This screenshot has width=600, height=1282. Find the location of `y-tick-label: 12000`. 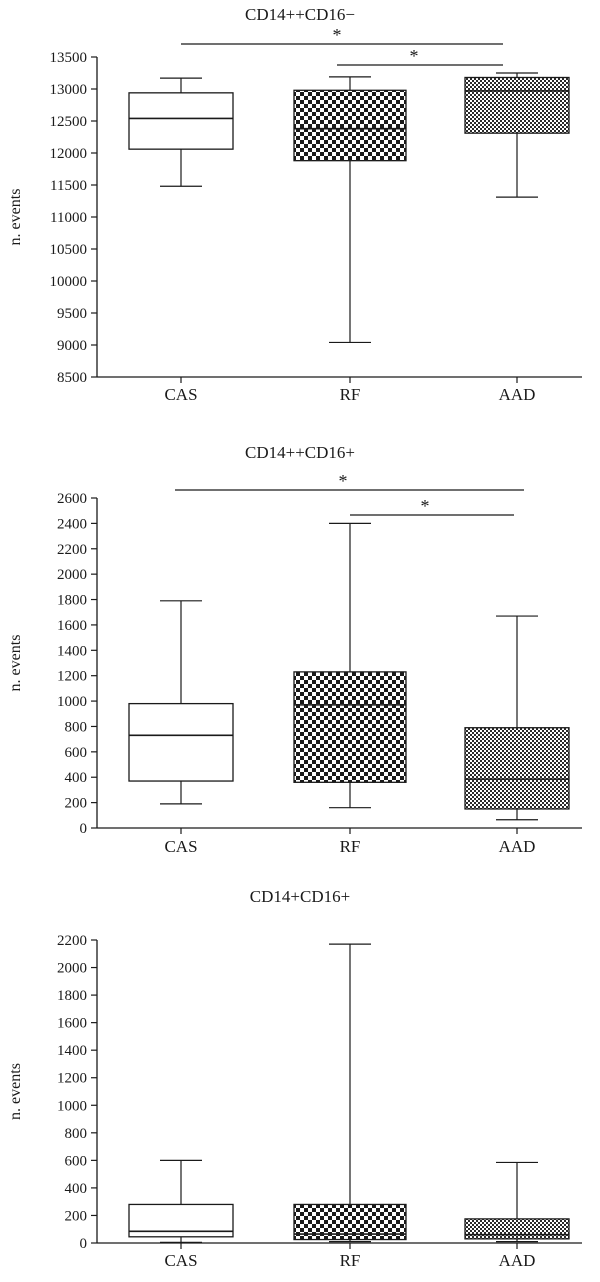

y-tick-label: 12000 is located at coordinates (69, 154).